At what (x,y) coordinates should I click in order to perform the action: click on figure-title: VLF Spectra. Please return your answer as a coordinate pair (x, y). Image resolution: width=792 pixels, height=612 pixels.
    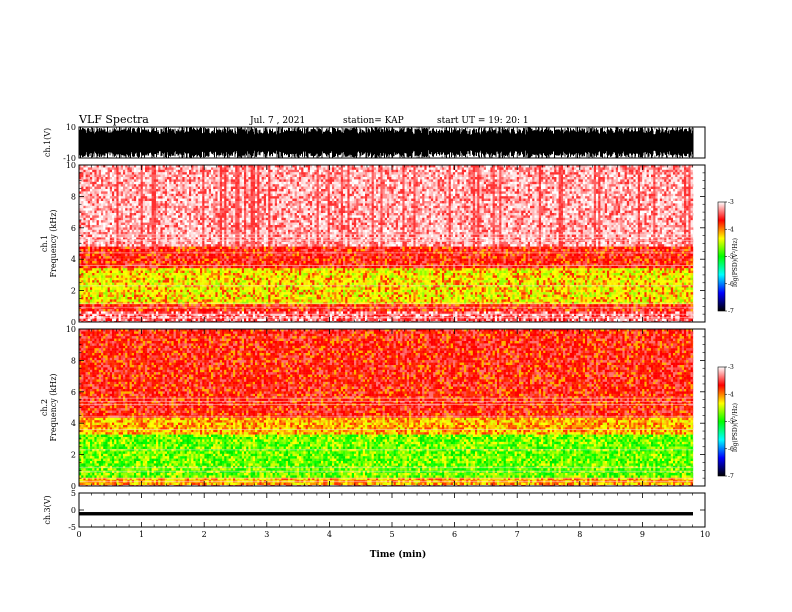
    Looking at the image, I should click on (113, 119).